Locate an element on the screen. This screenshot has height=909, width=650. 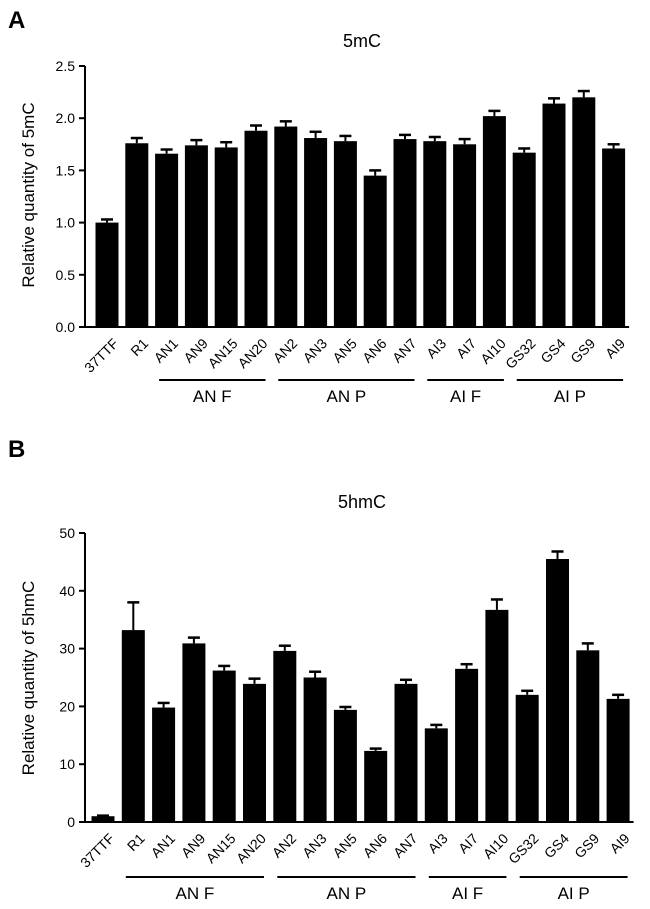
panel-b-bar-r1 is located at coordinates (133, 726).